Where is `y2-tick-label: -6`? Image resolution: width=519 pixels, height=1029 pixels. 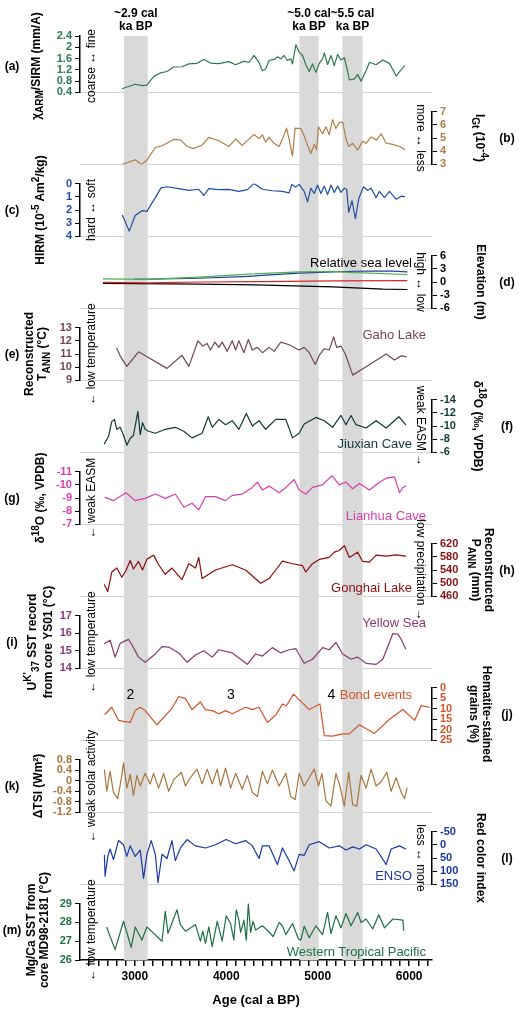
y2-tick-label: -6 is located at coordinates (445, 451).